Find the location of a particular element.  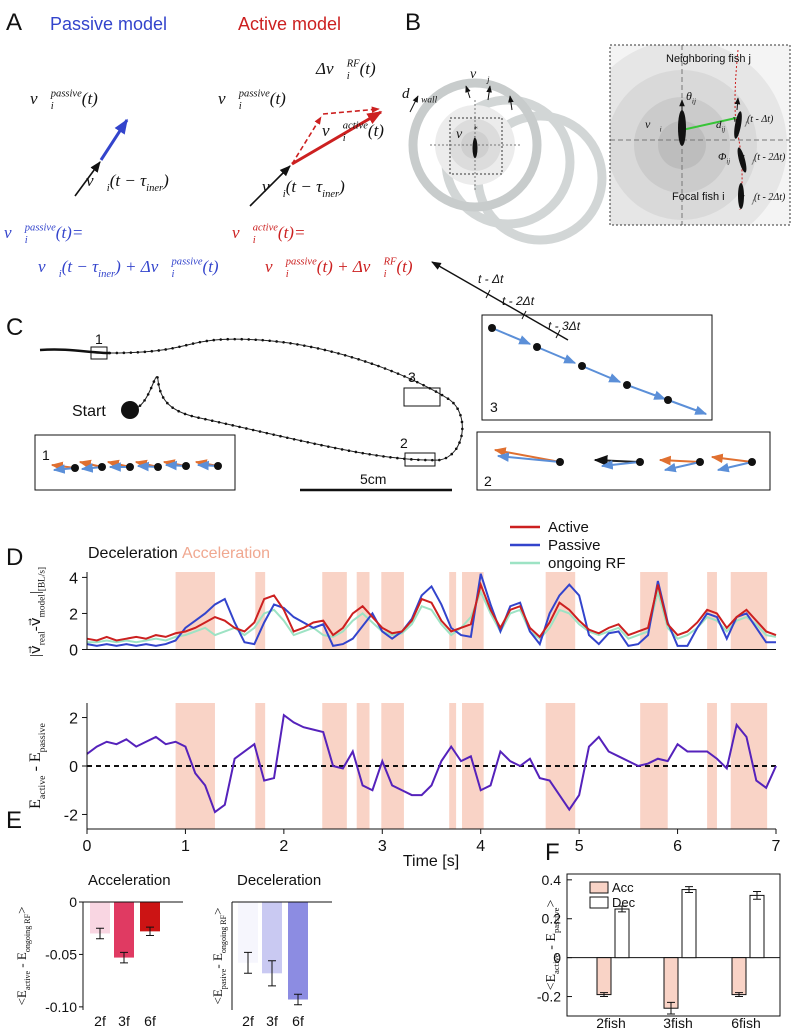

label: 1 is located at coordinates (99, 339).